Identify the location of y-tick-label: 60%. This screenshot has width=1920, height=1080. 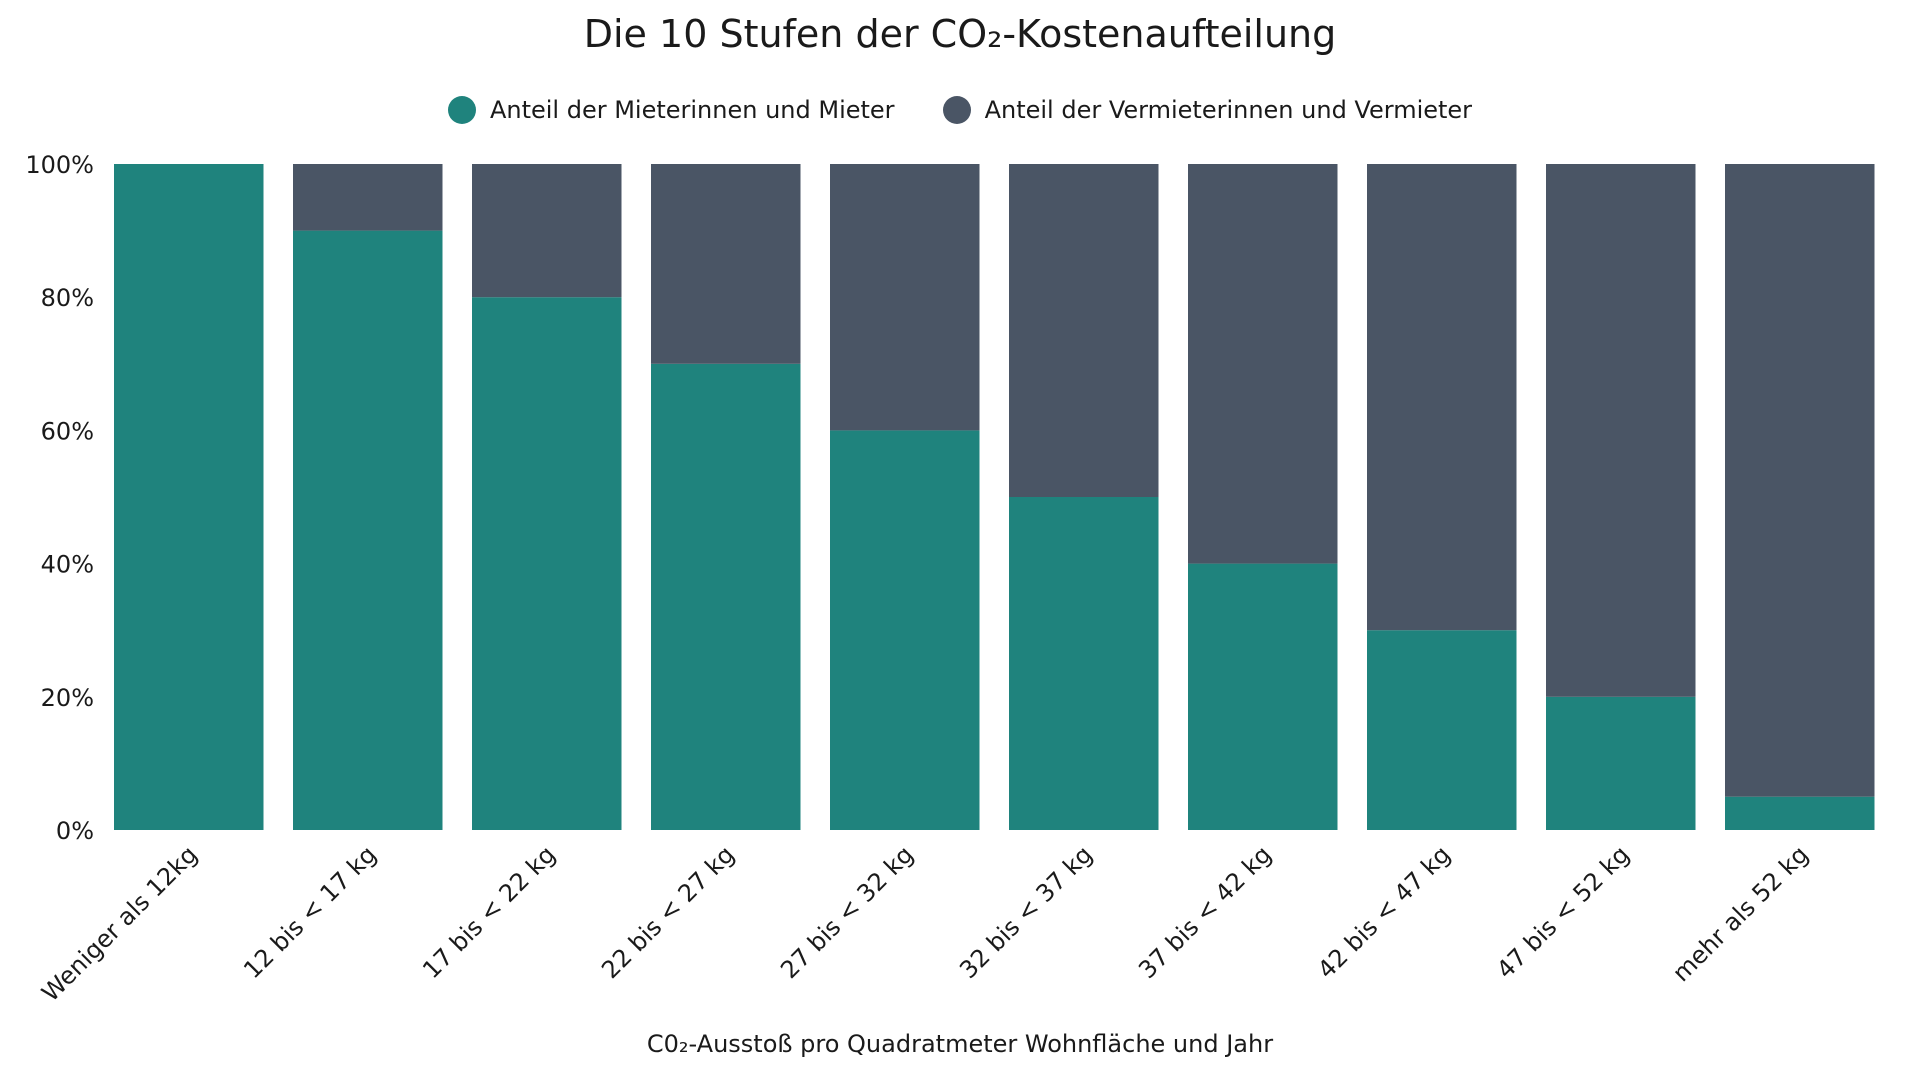
(67, 431).